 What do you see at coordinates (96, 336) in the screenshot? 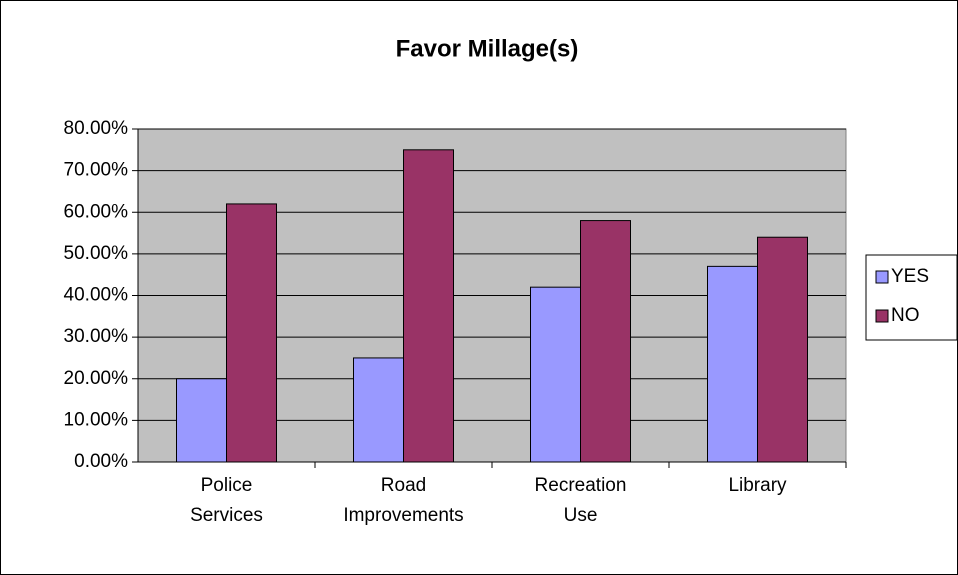
I see `y-tick-label: 30.00%` at bounding box center [96, 336].